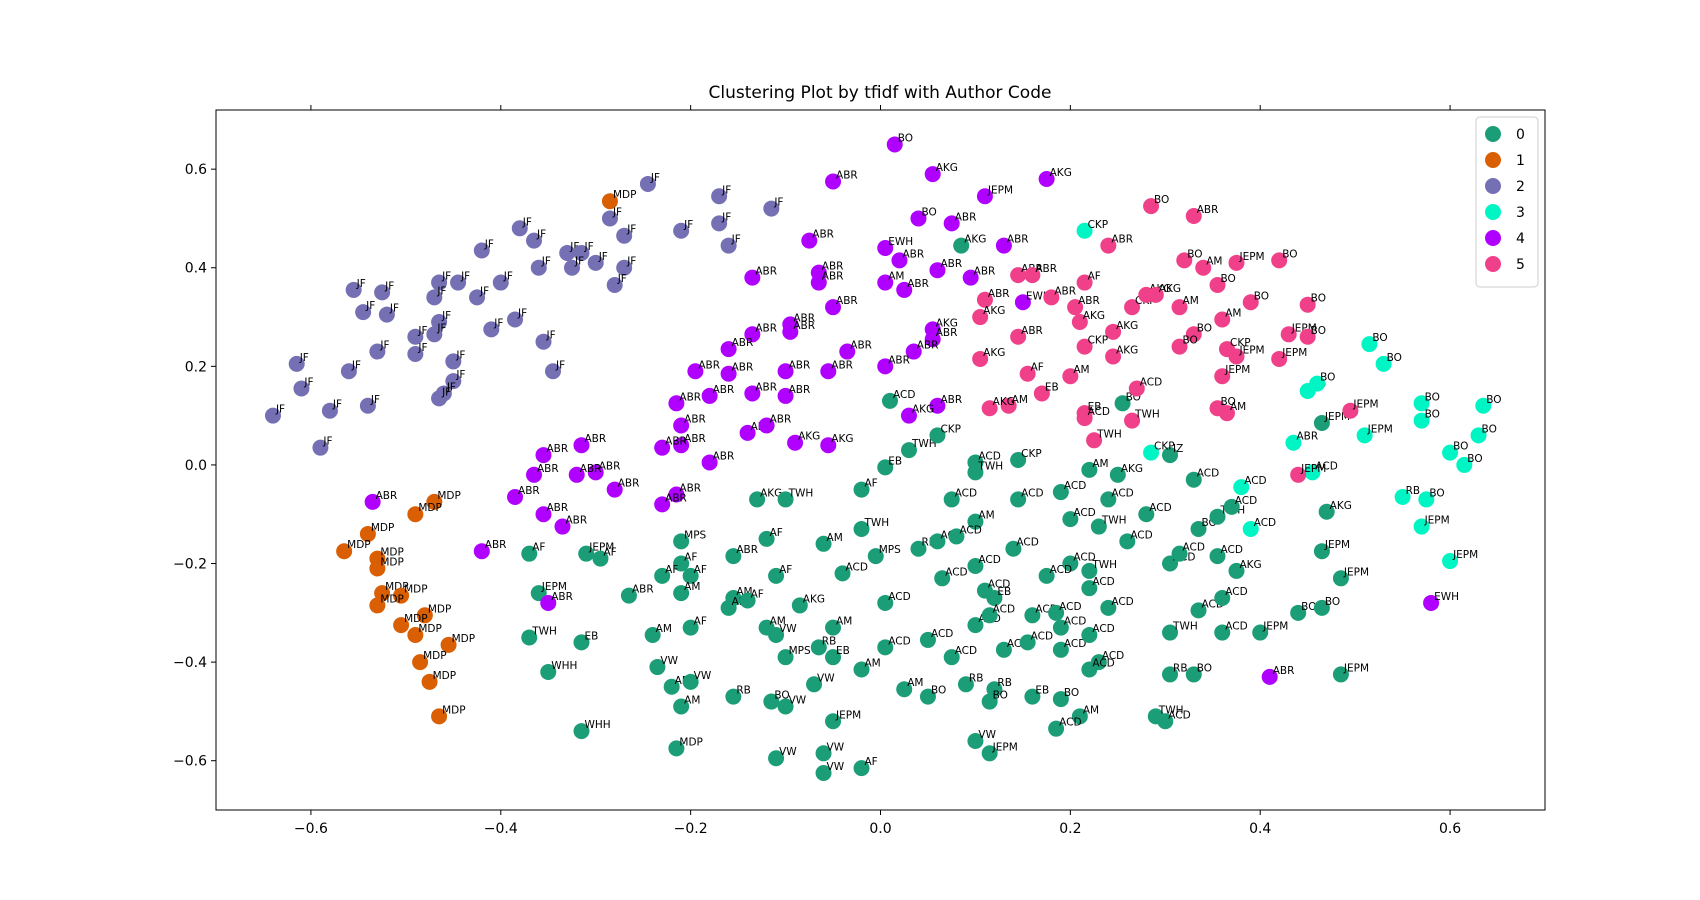  What do you see at coordinates (1260, 829) in the screenshot?
I see `x-tick-label: 0.4` at bounding box center [1260, 829].